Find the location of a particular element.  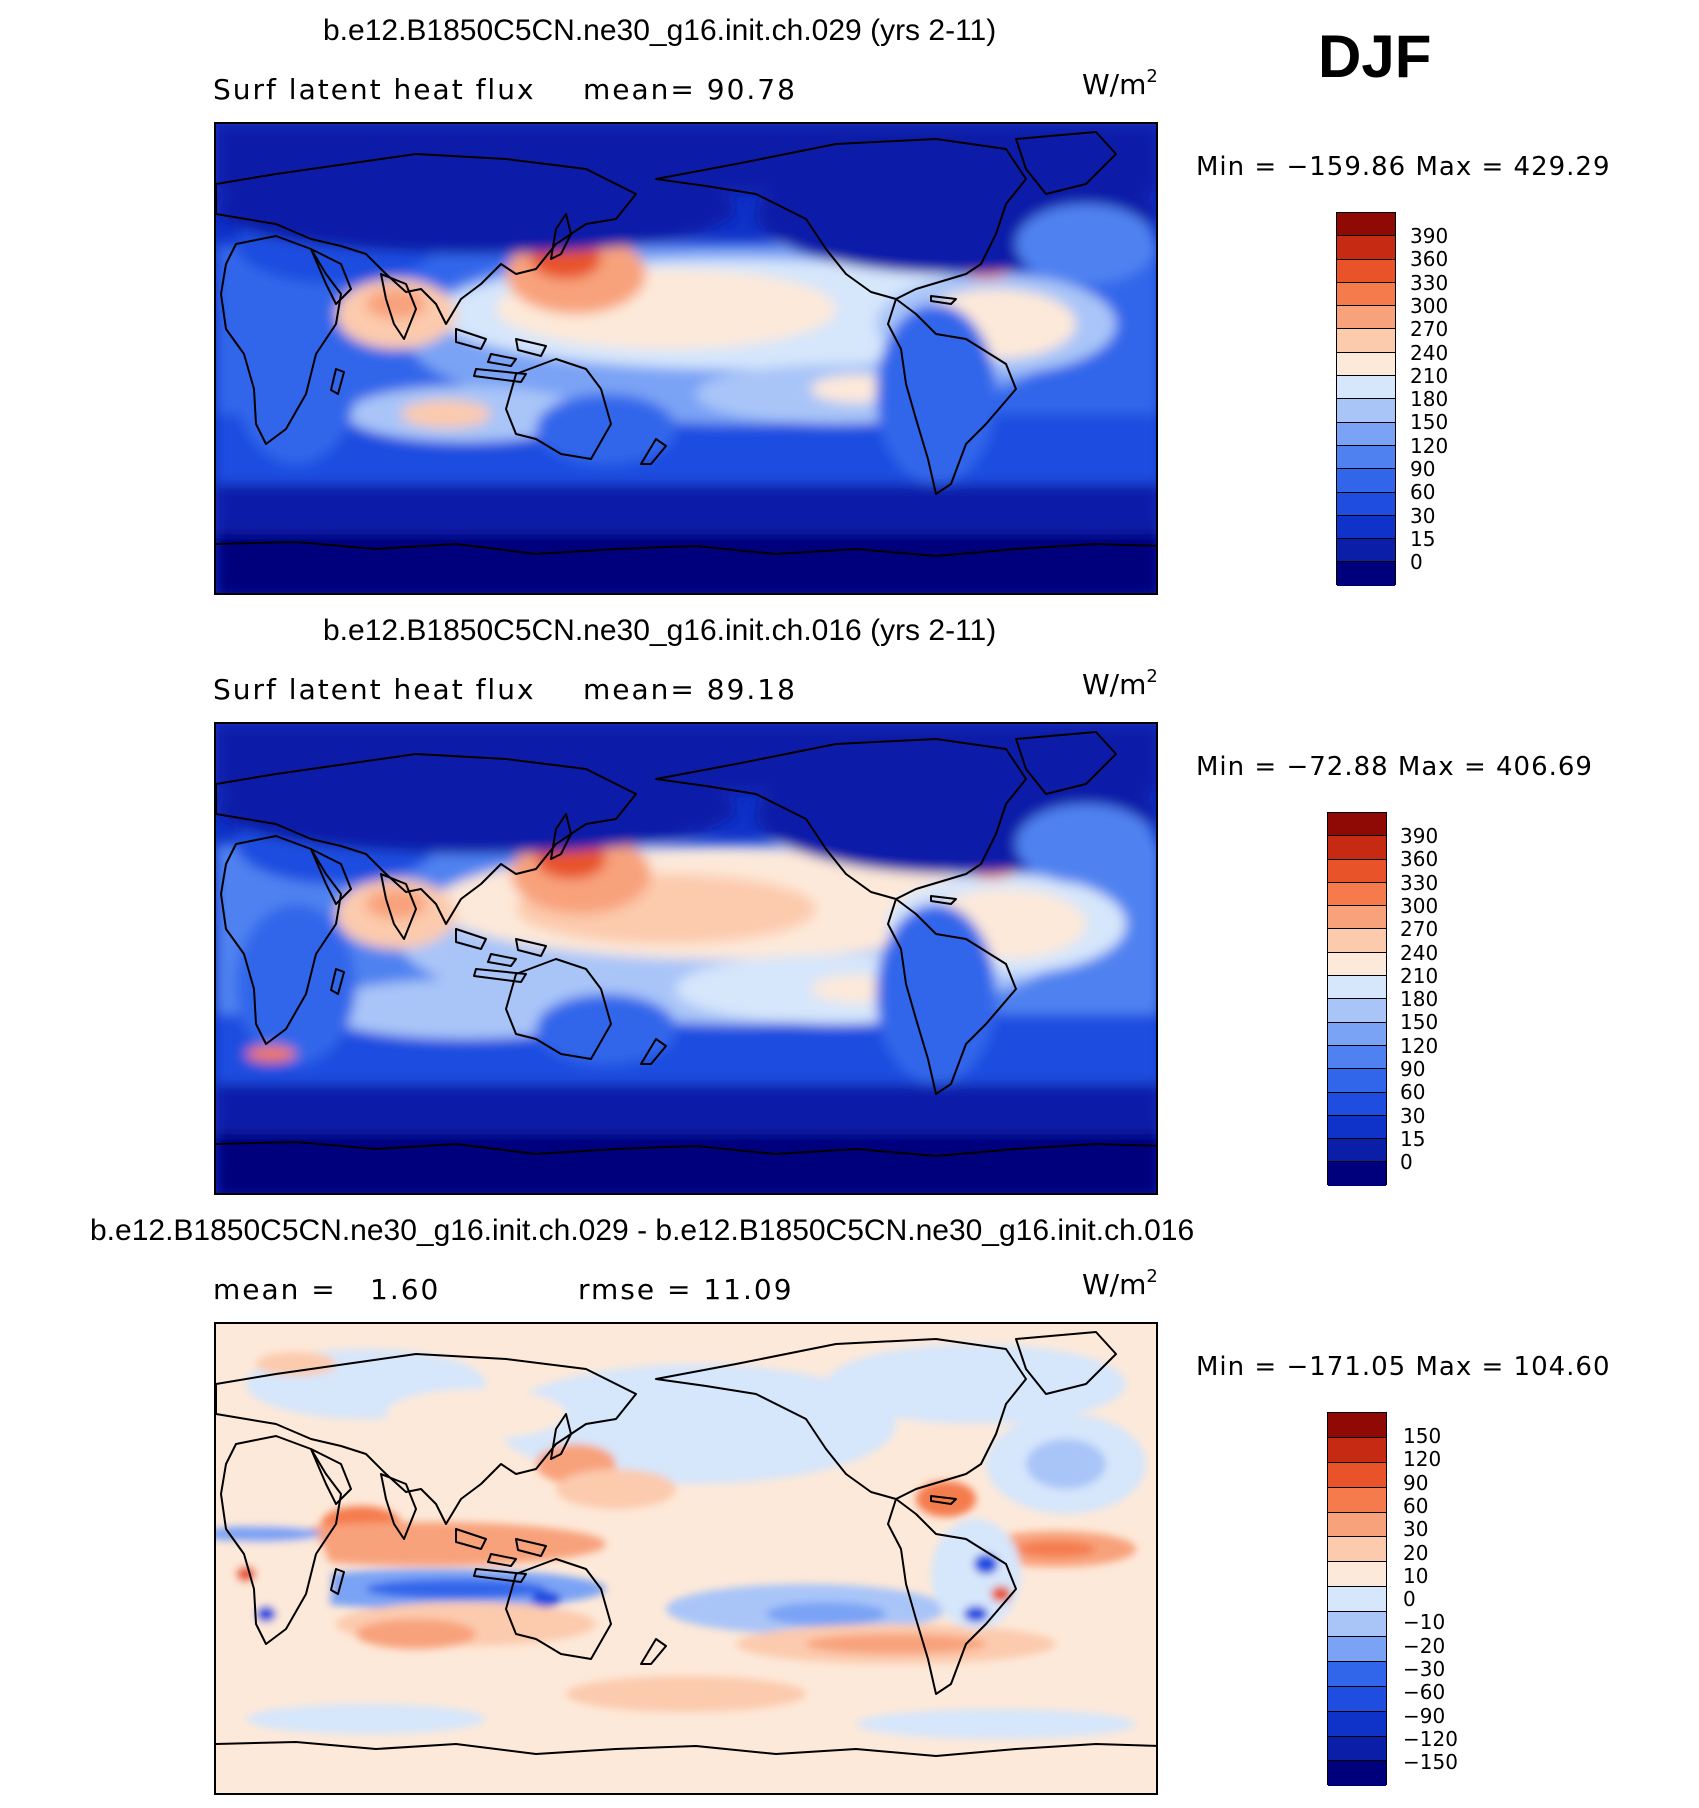

panel-3-units: W/m2 is located at coordinates (1120, 1283).